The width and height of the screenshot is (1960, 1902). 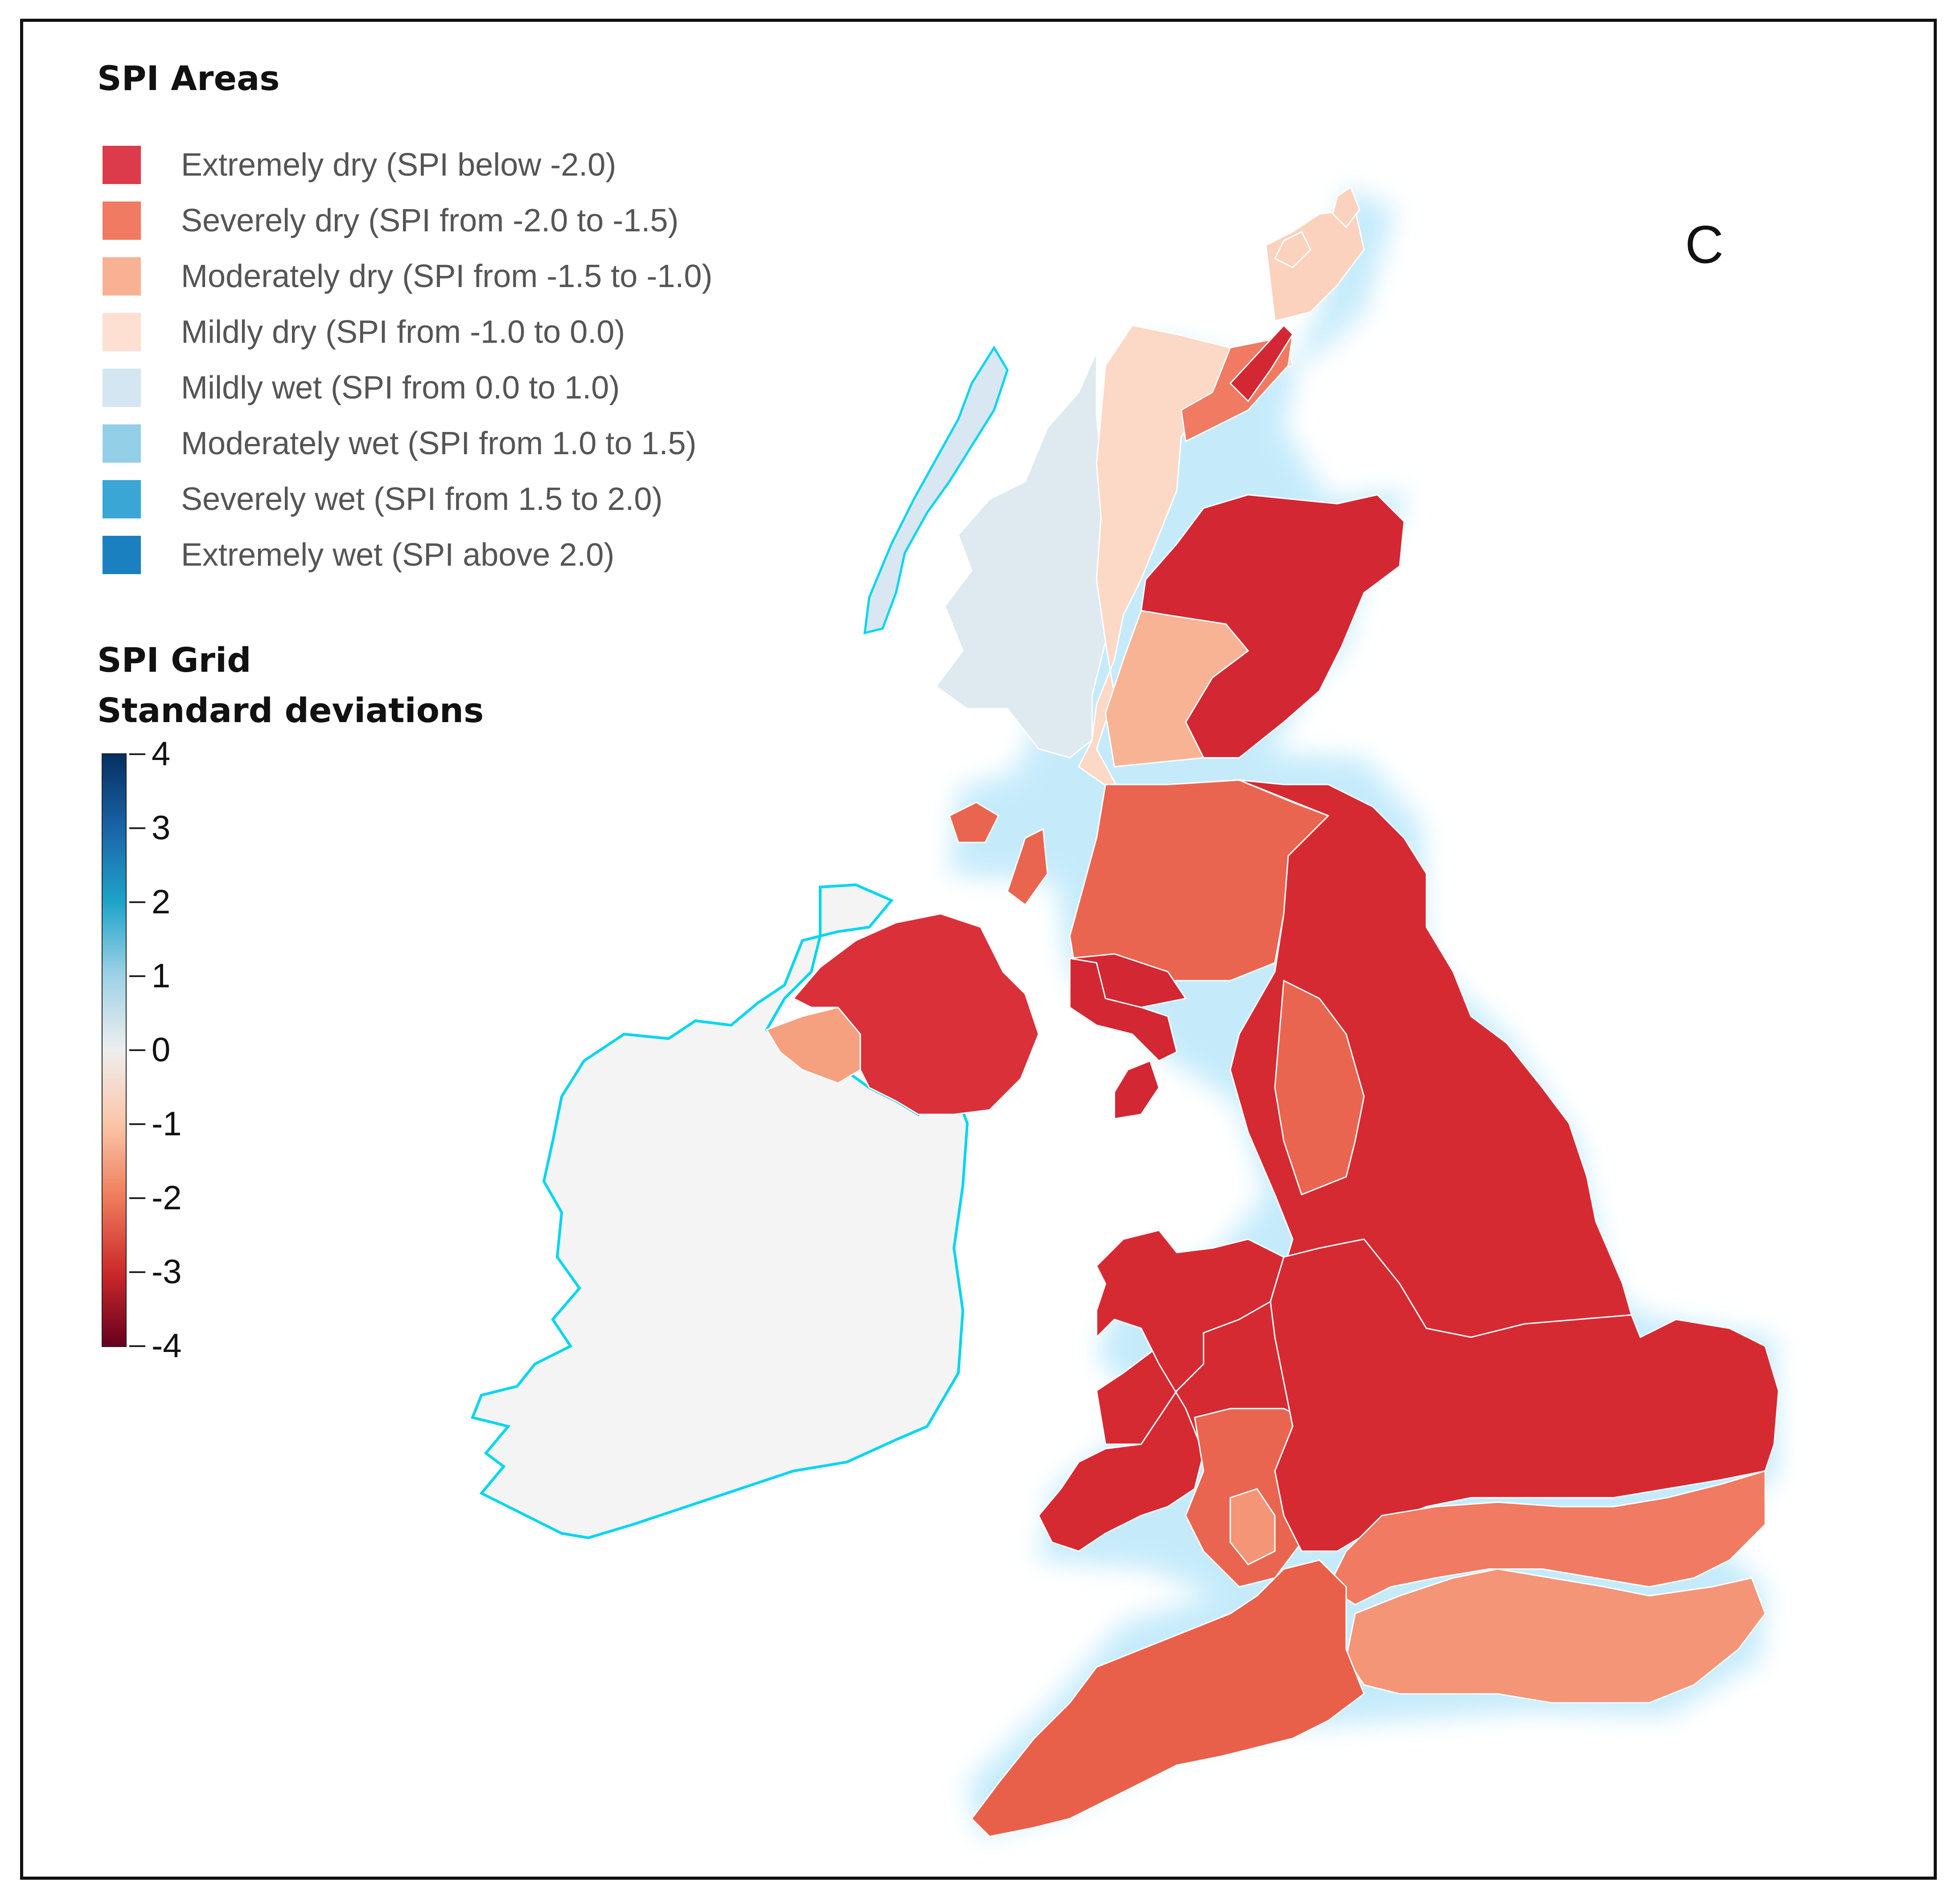 What do you see at coordinates (439, 443) in the screenshot?
I see `legend-label: Moderately wet (SPI from 1.0 to 1.5)` at bounding box center [439, 443].